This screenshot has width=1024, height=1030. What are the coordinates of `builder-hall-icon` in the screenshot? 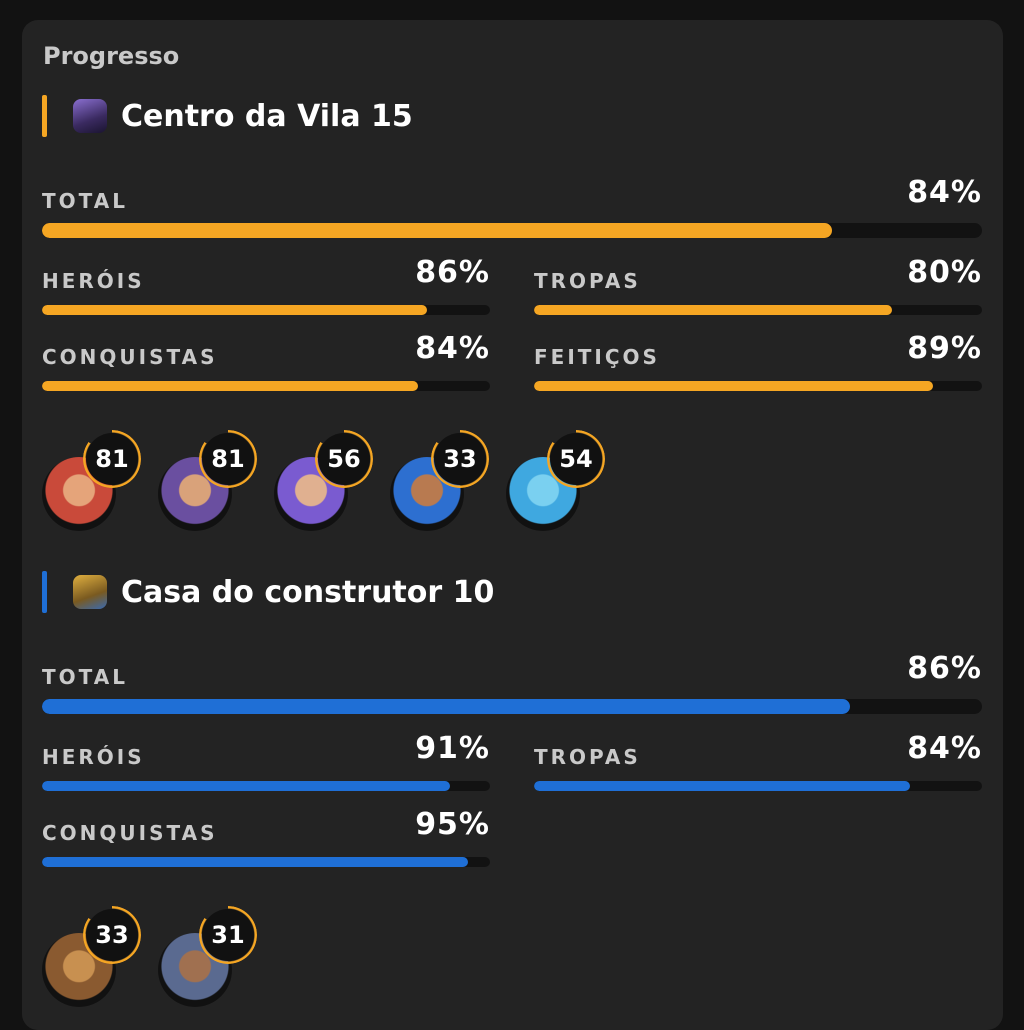 It's located at (90, 592).